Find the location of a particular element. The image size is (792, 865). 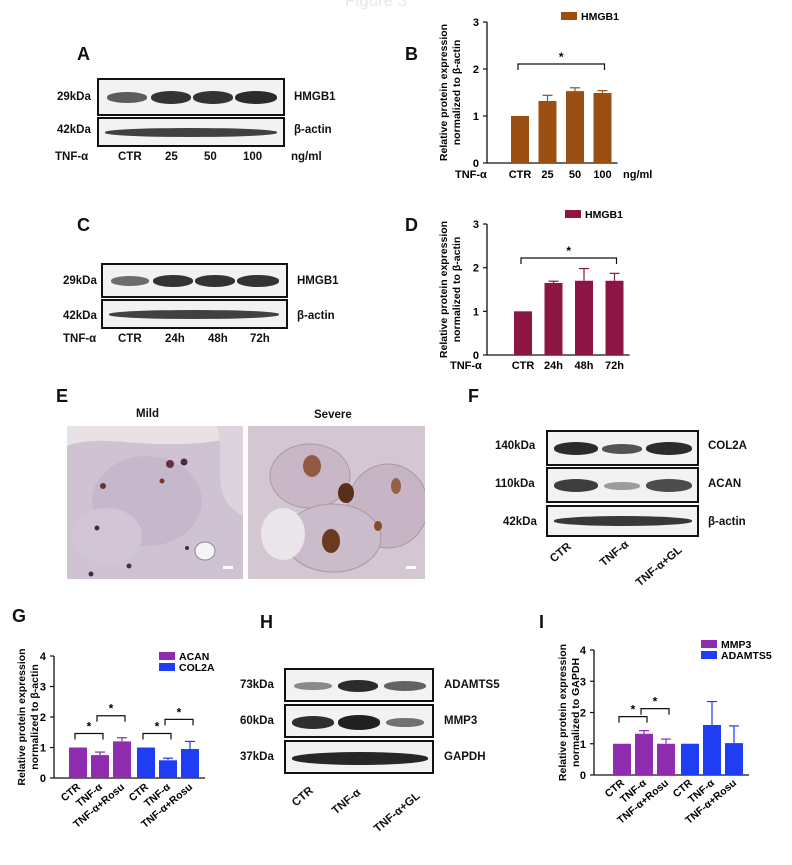

size-label: 29kDa is located at coordinates (80, 281).